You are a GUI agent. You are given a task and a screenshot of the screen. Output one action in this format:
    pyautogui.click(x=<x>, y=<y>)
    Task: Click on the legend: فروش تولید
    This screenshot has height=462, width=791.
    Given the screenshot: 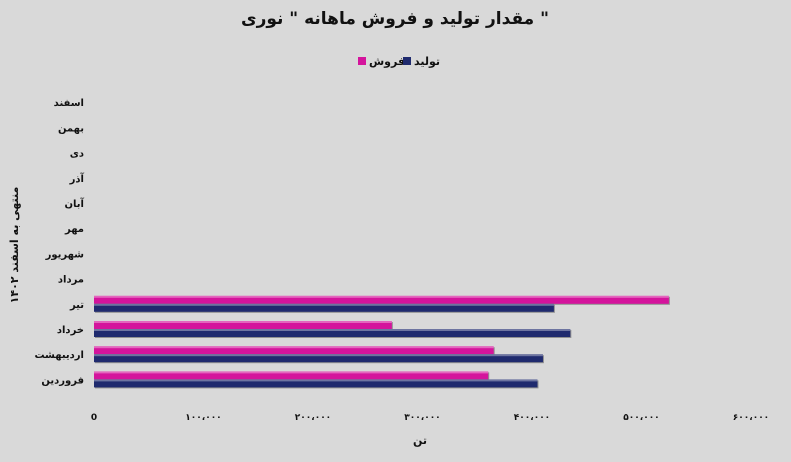 What is the action you would take?
    pyautogui.click(x=399, y=61)
    